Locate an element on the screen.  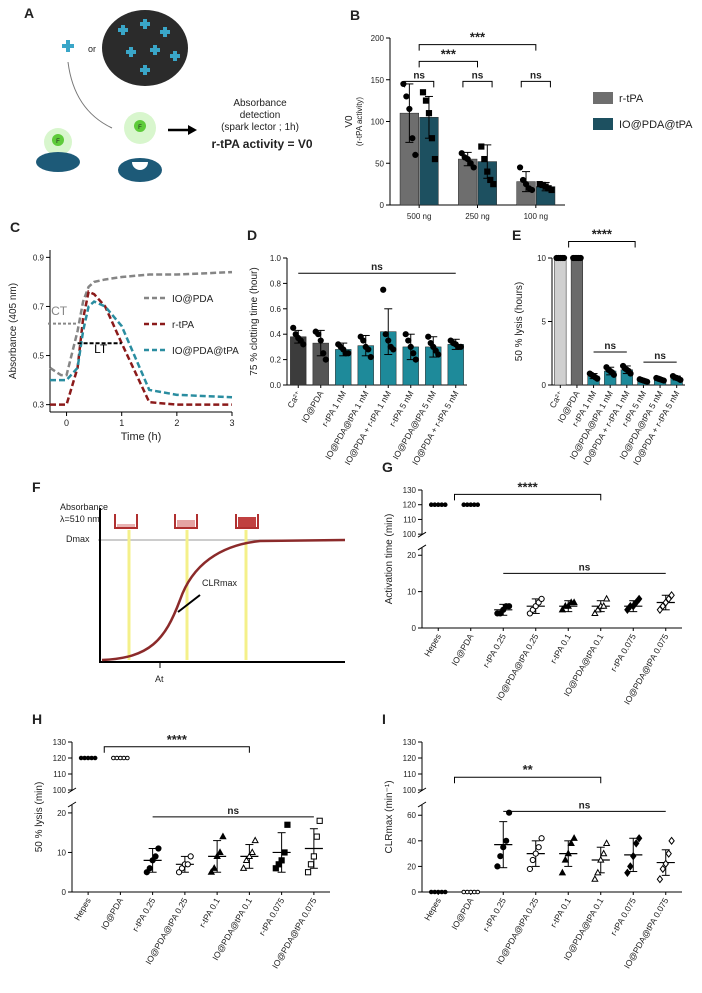
y-axis-label: 75 % clotting time (hour) is located at coordinates (254, 321).